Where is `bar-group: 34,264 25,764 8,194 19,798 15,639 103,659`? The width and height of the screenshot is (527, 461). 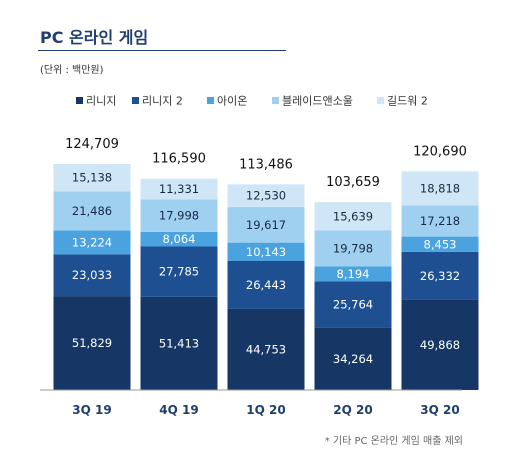 bar-group: 34,264 25,764 8,194 19,798 15,639 103,659 is located at coordinates (353, 282).